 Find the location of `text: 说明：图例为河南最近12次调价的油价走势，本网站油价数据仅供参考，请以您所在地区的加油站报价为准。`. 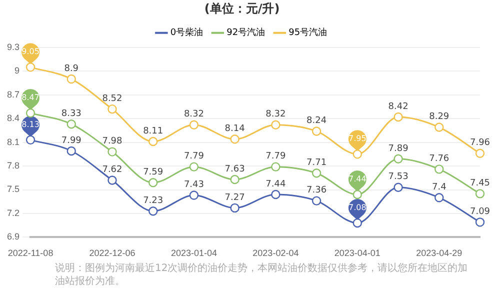

text: 说明：图例为河南最近12次调价的油价走势，本网站油价数据仅供参考，请以您所在地区的加油站报价为准。 is located at coordinates (262, 275).